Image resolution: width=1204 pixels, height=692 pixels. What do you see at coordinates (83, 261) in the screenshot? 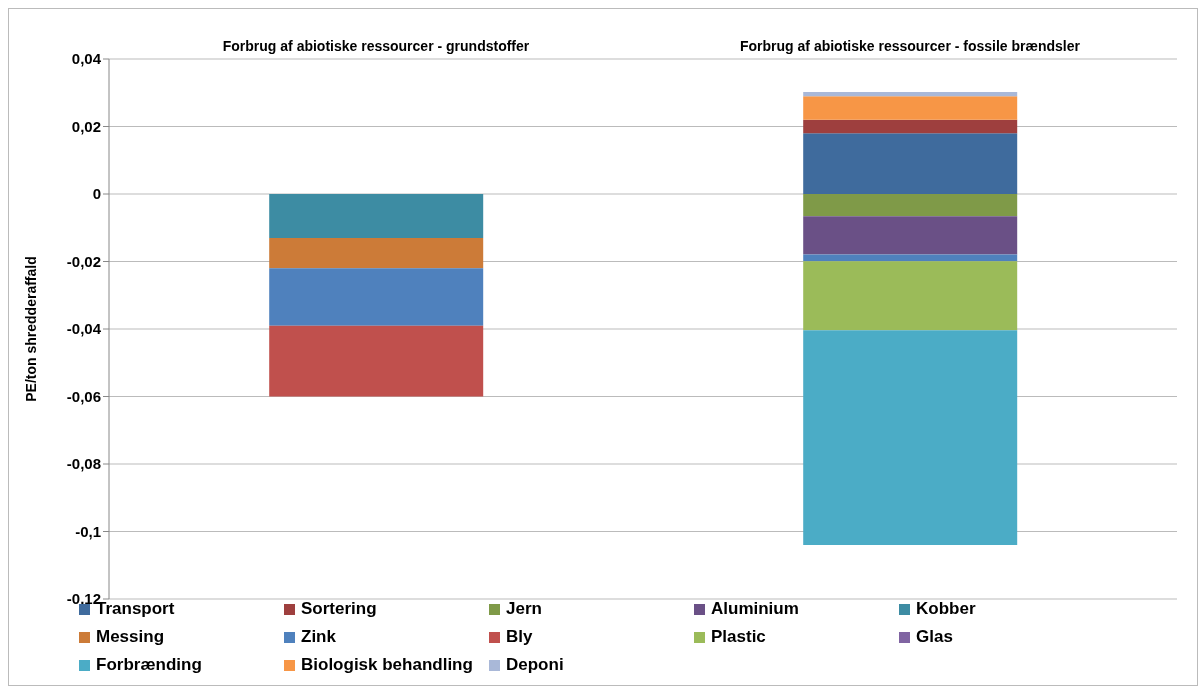
I see `y-tick-label: -0,02` at bounding box center [83, 261].